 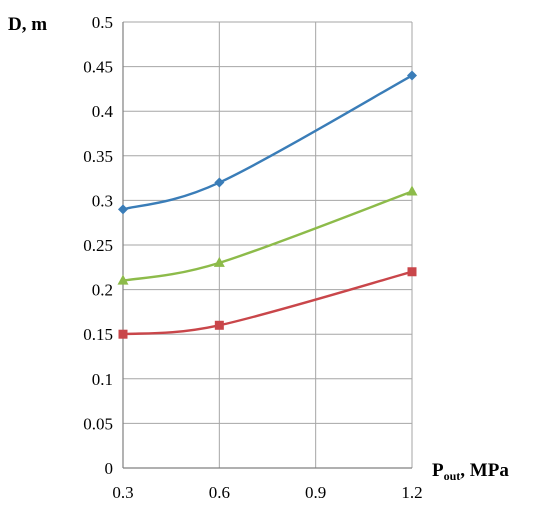 What do you see at coordinates (102, 200) in the screenshot?
I see `y-tick-label: 0.3` at bounding box center [102, 200].